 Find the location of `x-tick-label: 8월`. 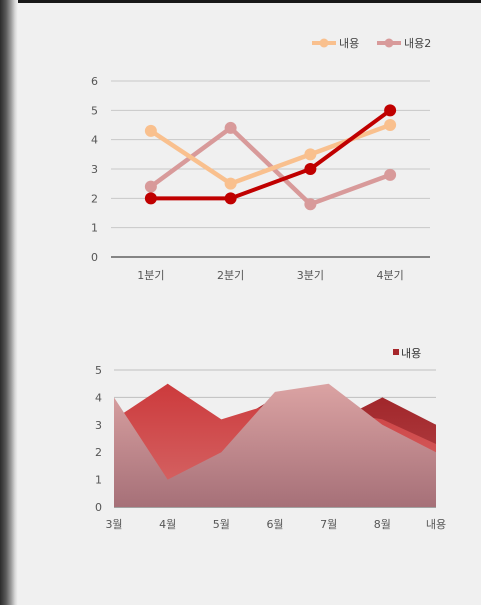

x-tick-label: 8월 is located at coordinates (382, 524).